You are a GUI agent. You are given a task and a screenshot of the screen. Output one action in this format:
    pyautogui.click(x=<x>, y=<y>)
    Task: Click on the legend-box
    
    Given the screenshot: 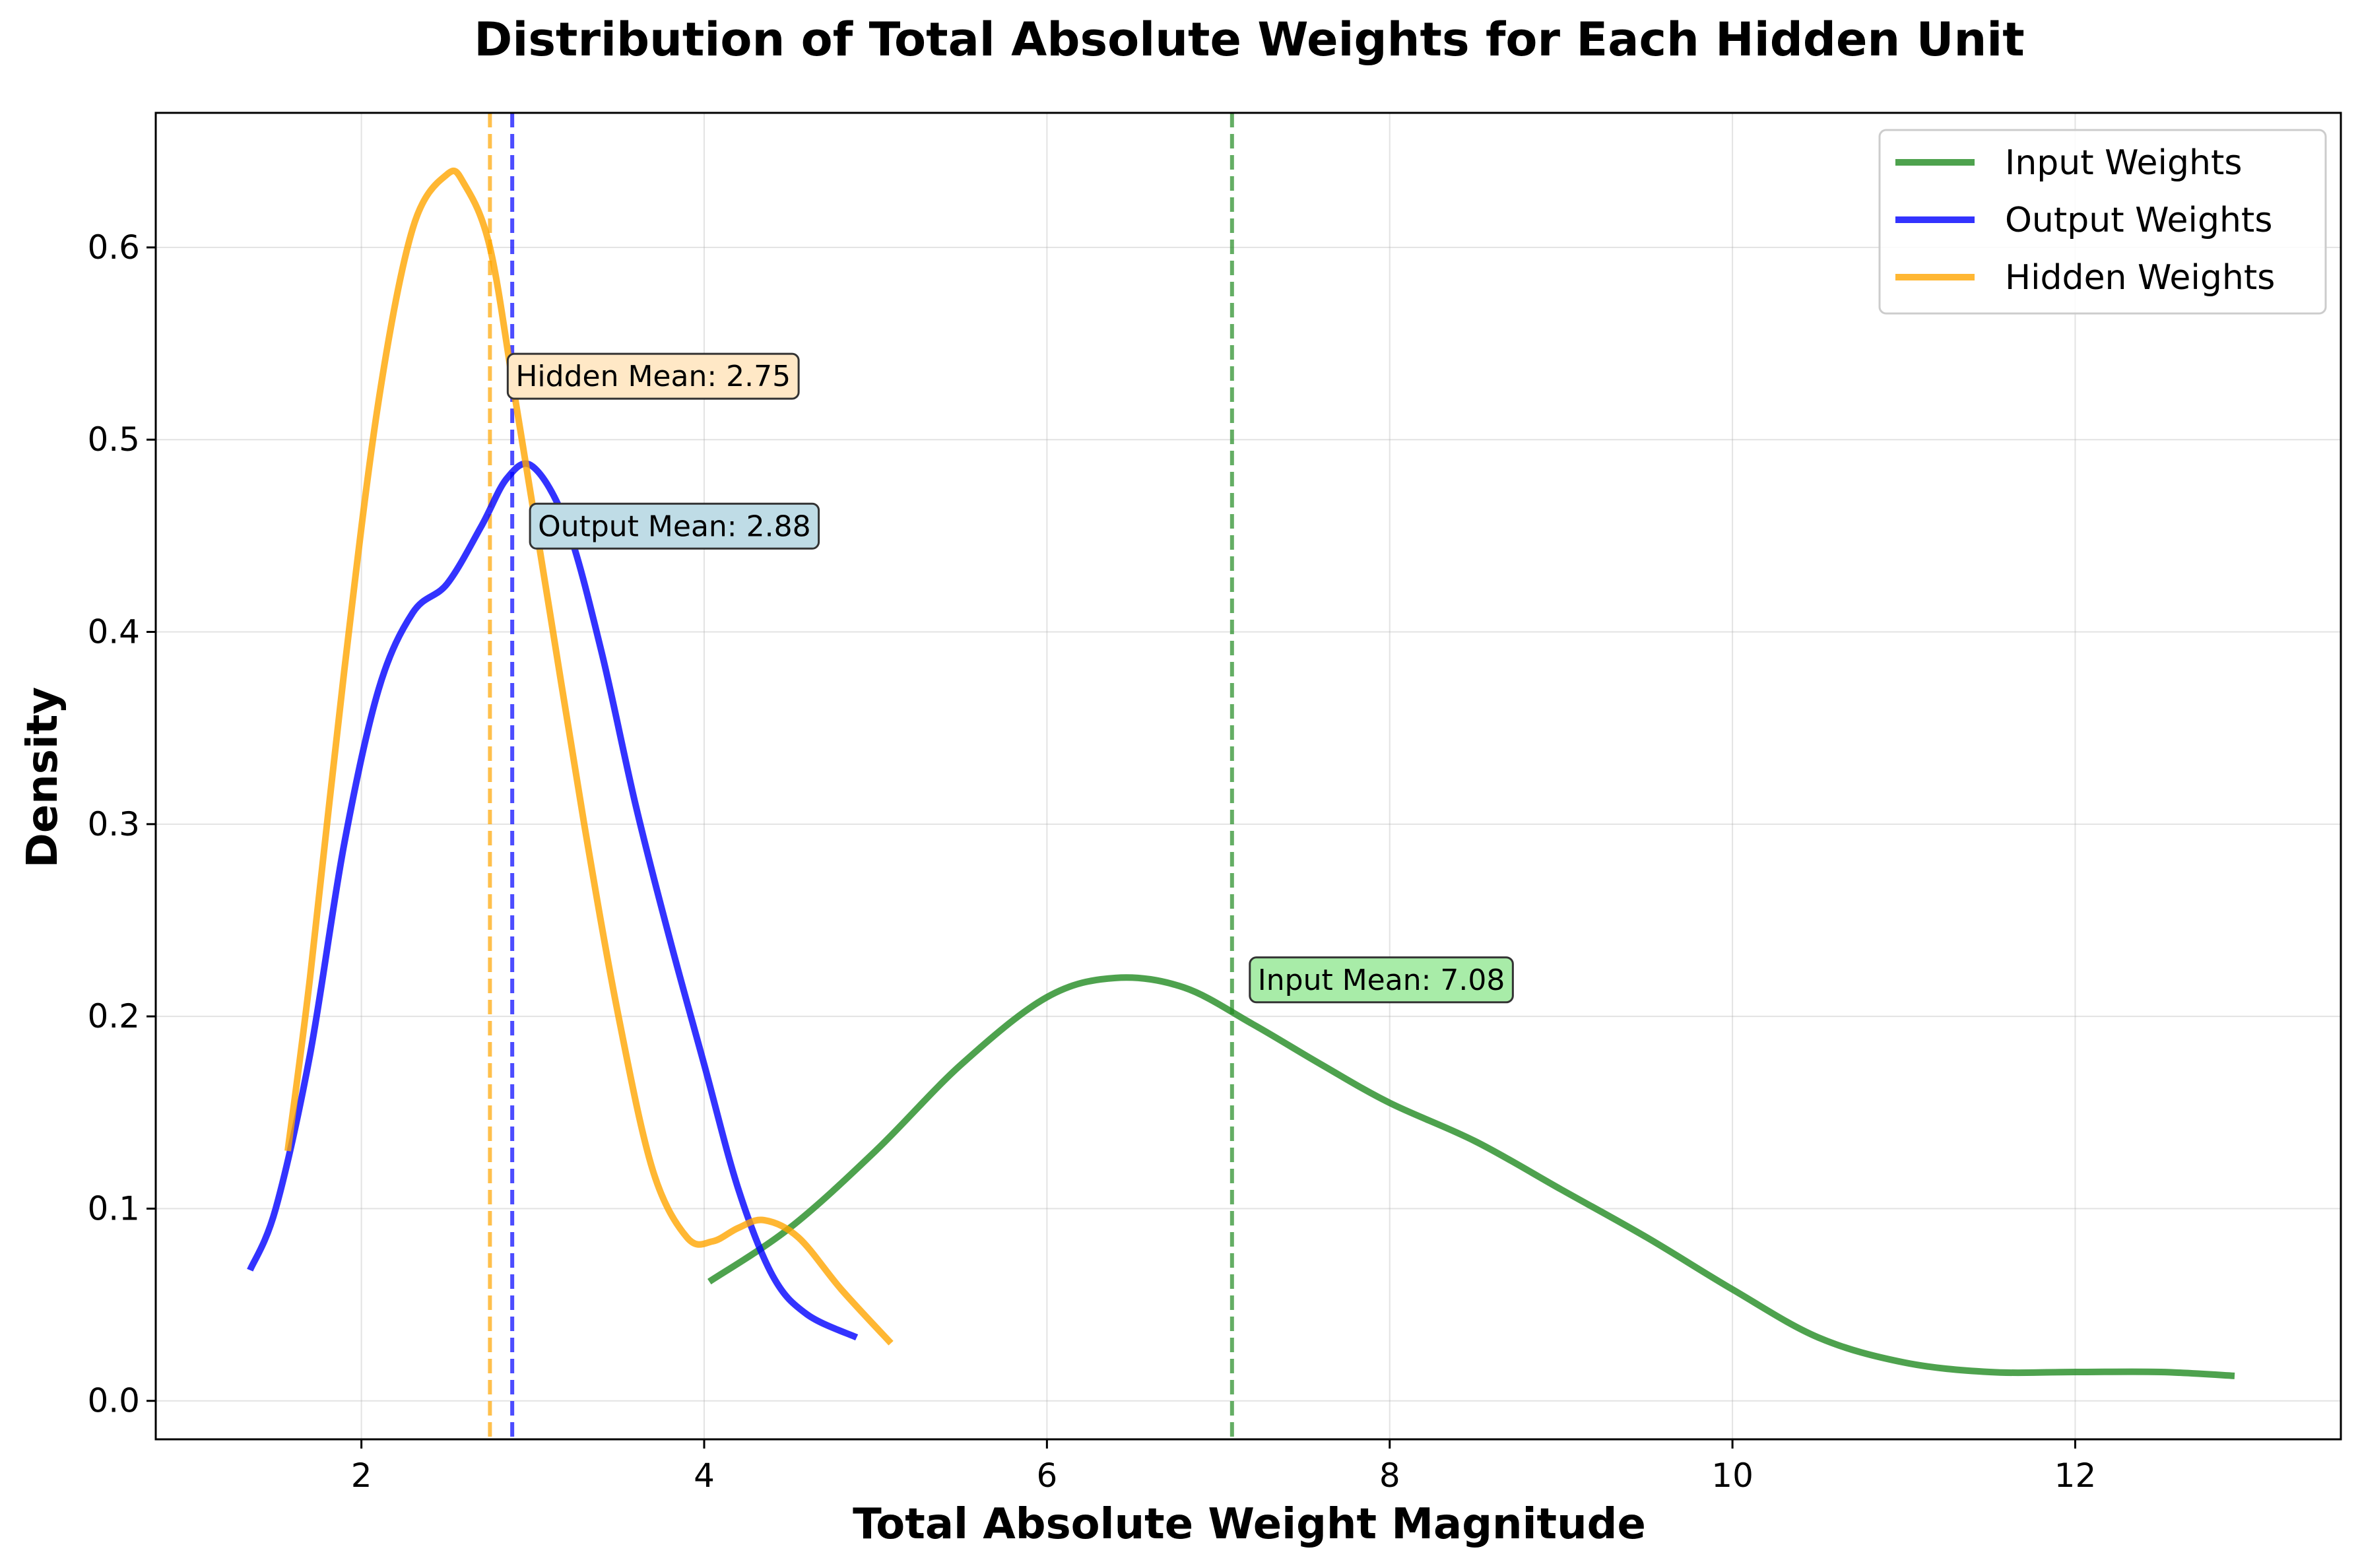 What is the action you would take?
    pyautogui.click(x=2102, y=222)
    